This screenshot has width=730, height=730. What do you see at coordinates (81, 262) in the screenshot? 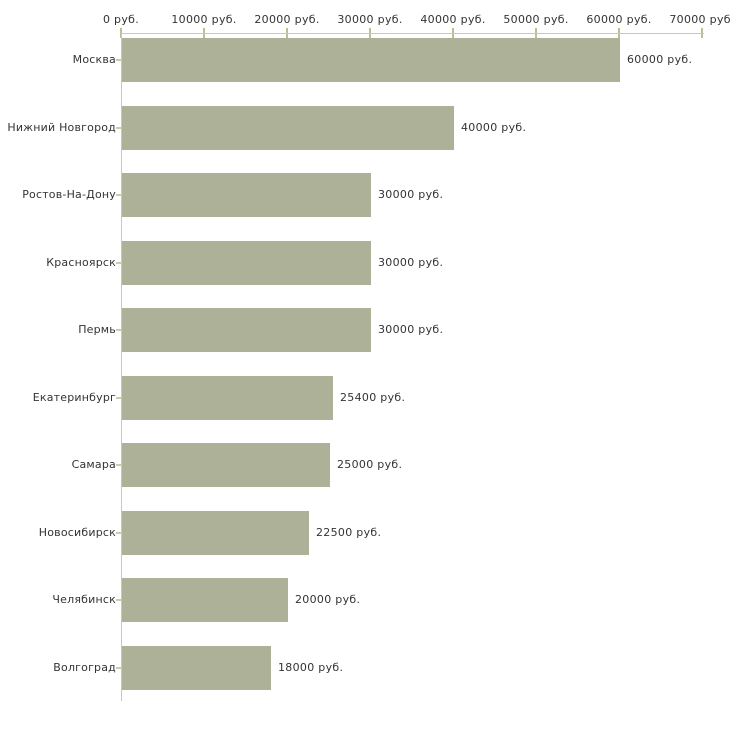
I see `category-label: Красноярск` at bounding box center [81, 262].